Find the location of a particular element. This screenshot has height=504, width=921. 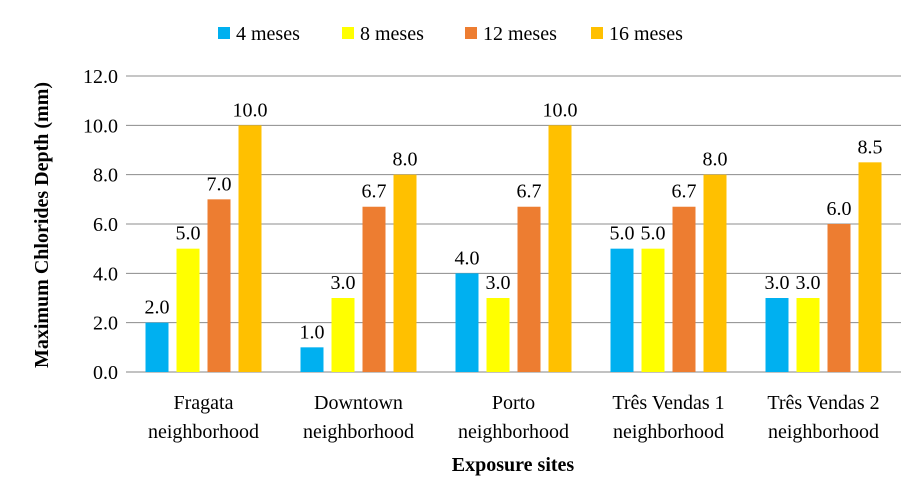

legend: 4 meses 8 meses 12 meses 16 meses is located at coordinates (450, 34).